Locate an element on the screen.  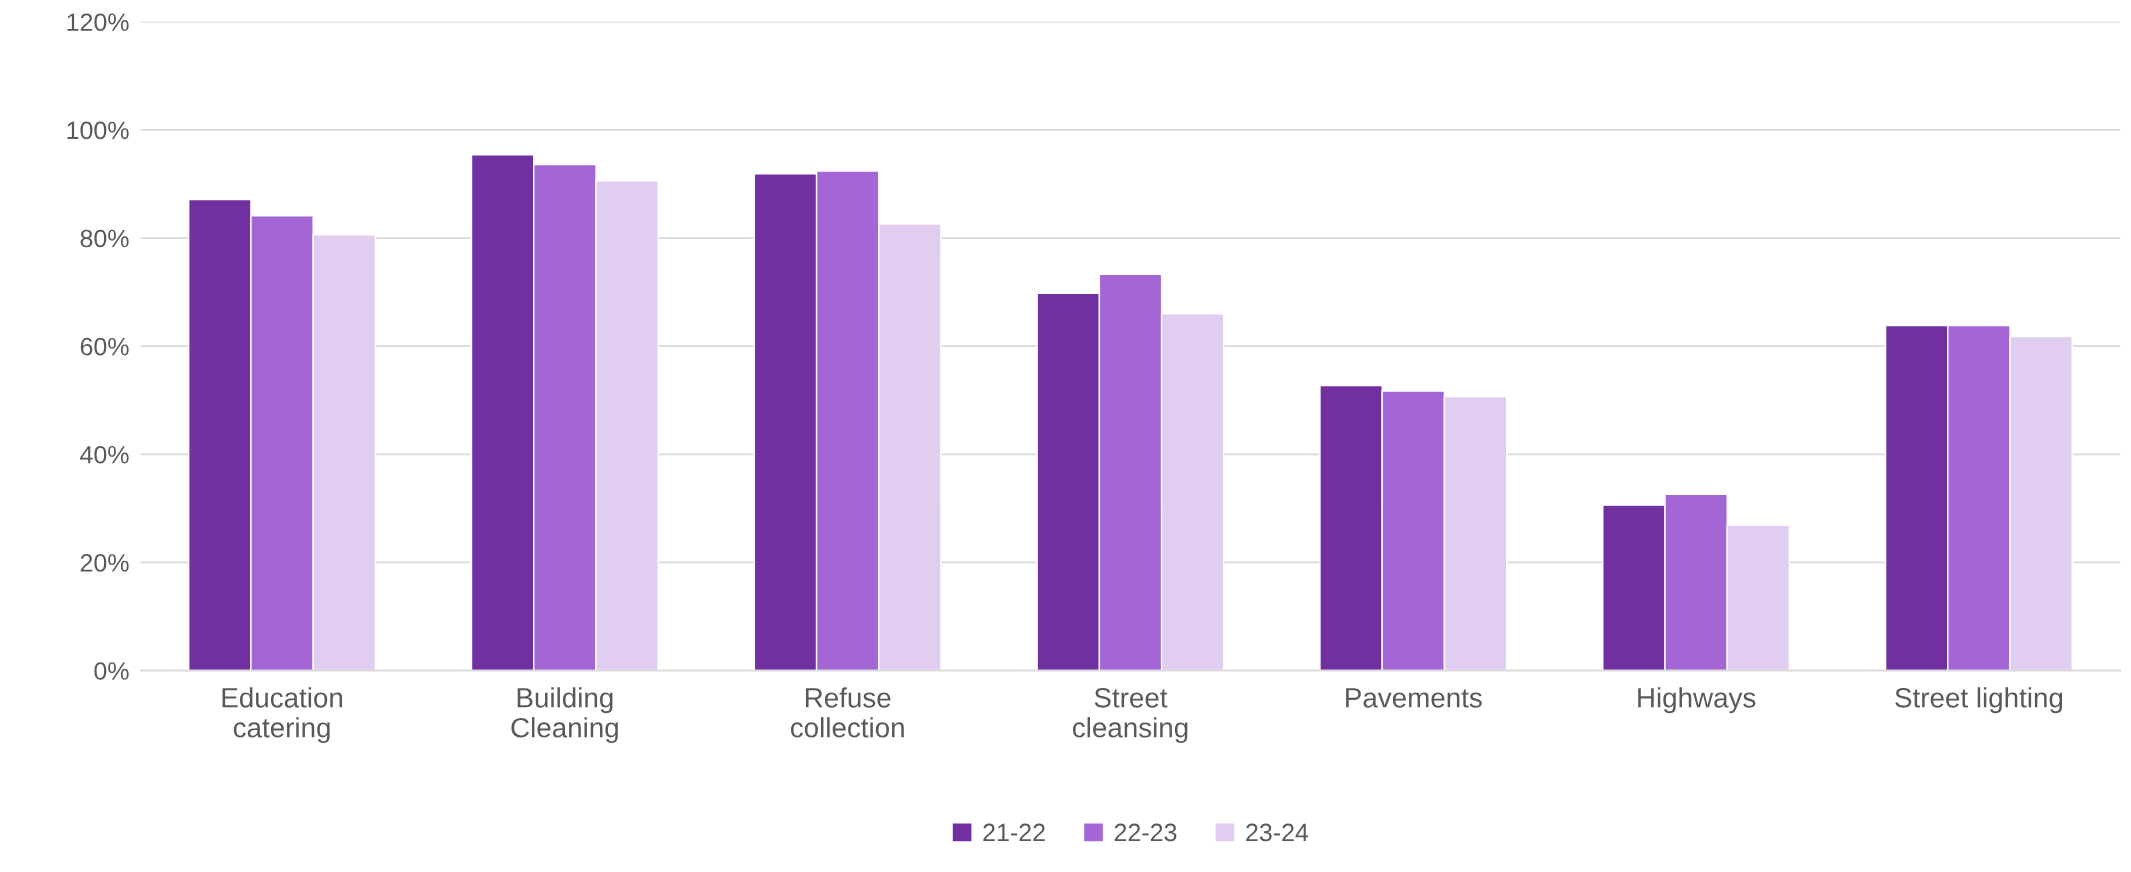
y-tick-label: 120% is located at coordinates (98, 22).